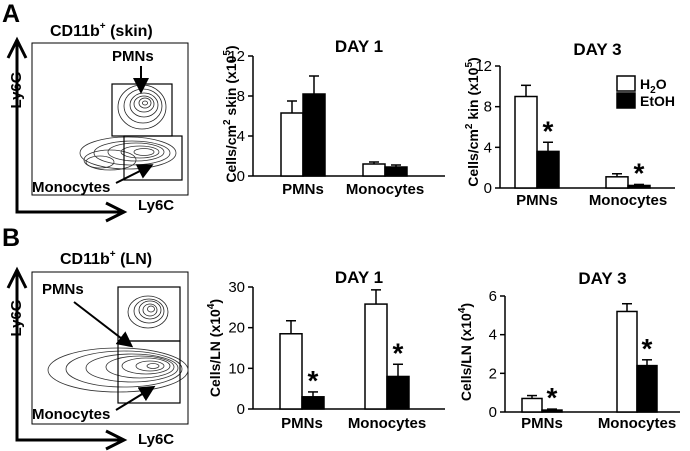 This screenshot has height=451, width=690. Describe the element at coordinates (16, 318) in the screenshot. I see `flow-y-axis-label-b: Ly6G` at that location.